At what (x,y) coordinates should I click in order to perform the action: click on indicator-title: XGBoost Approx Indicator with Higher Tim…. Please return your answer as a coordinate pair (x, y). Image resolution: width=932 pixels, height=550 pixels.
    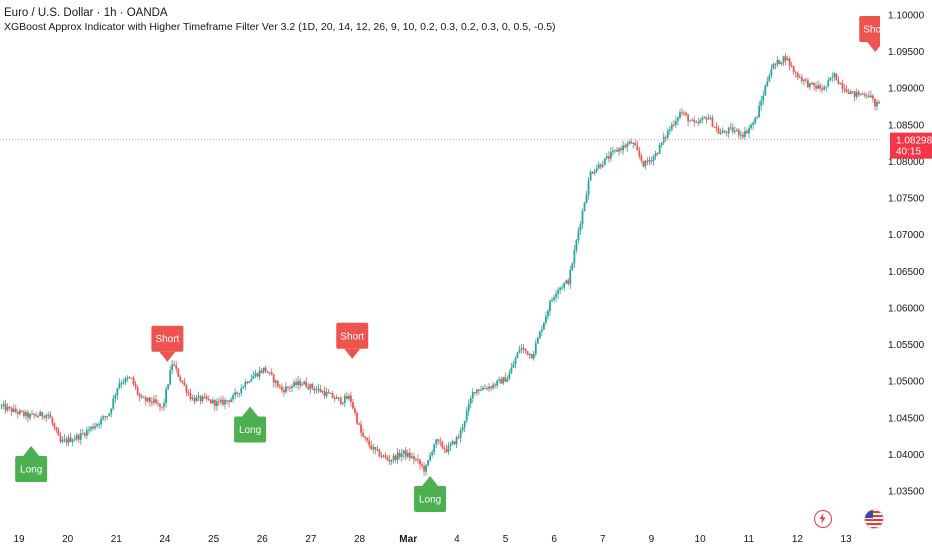
    Looking at the image, I should click on (280, 27).